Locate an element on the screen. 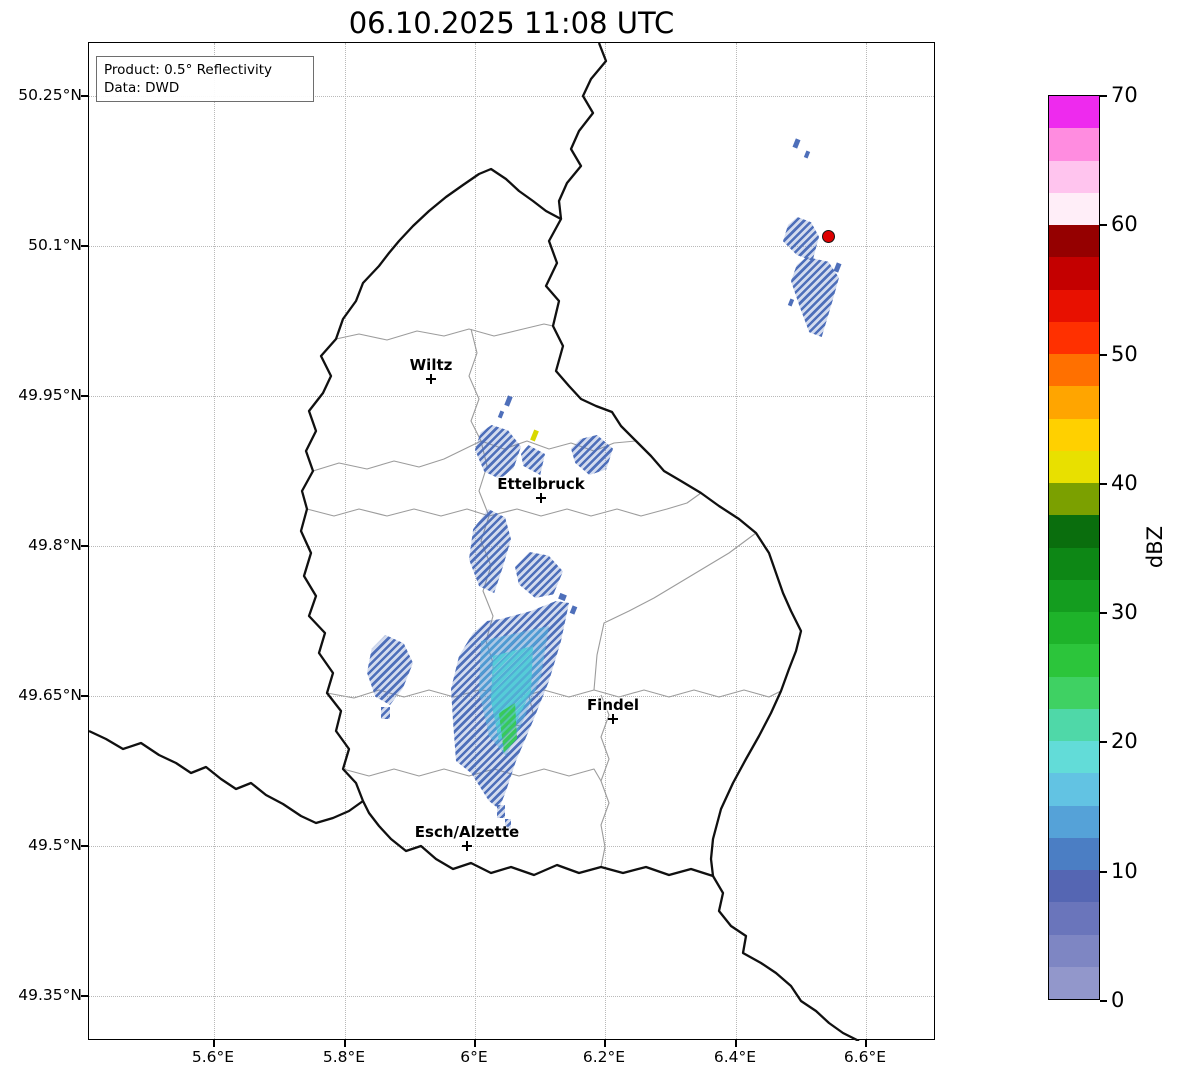  y-tick-label: 49.35°N is located at coordinates (50, 995).